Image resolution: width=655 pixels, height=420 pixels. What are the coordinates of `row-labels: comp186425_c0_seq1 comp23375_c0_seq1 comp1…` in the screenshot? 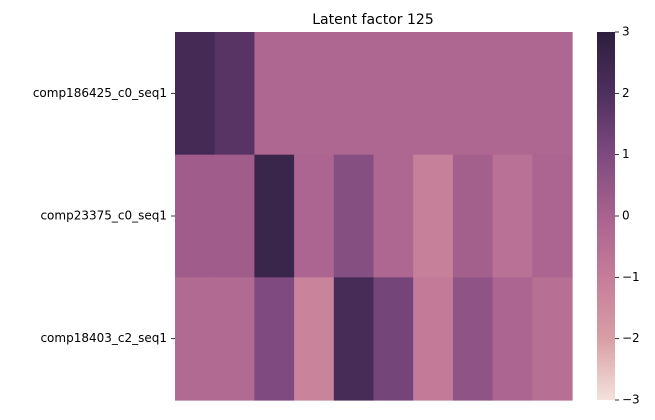 It's located at (104, 215).